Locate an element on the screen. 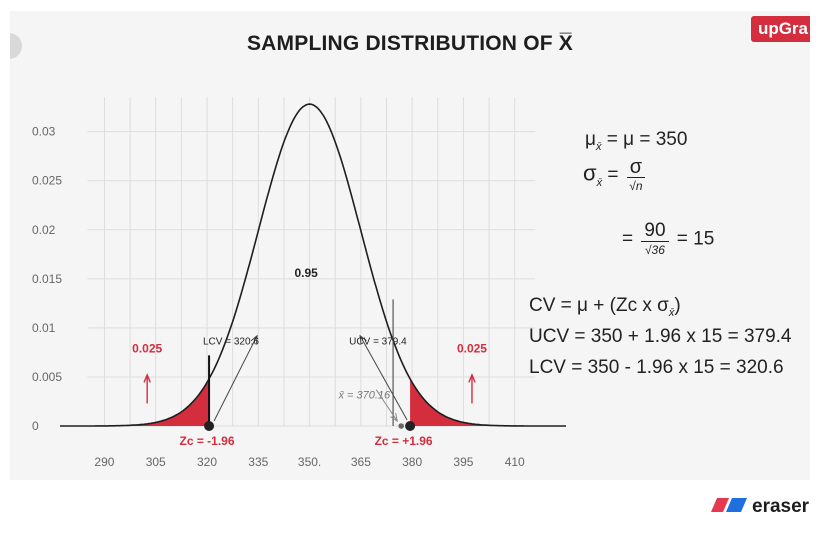  formula-mu: μx̄ = μ = 350 is located at coordinates (636, 141).